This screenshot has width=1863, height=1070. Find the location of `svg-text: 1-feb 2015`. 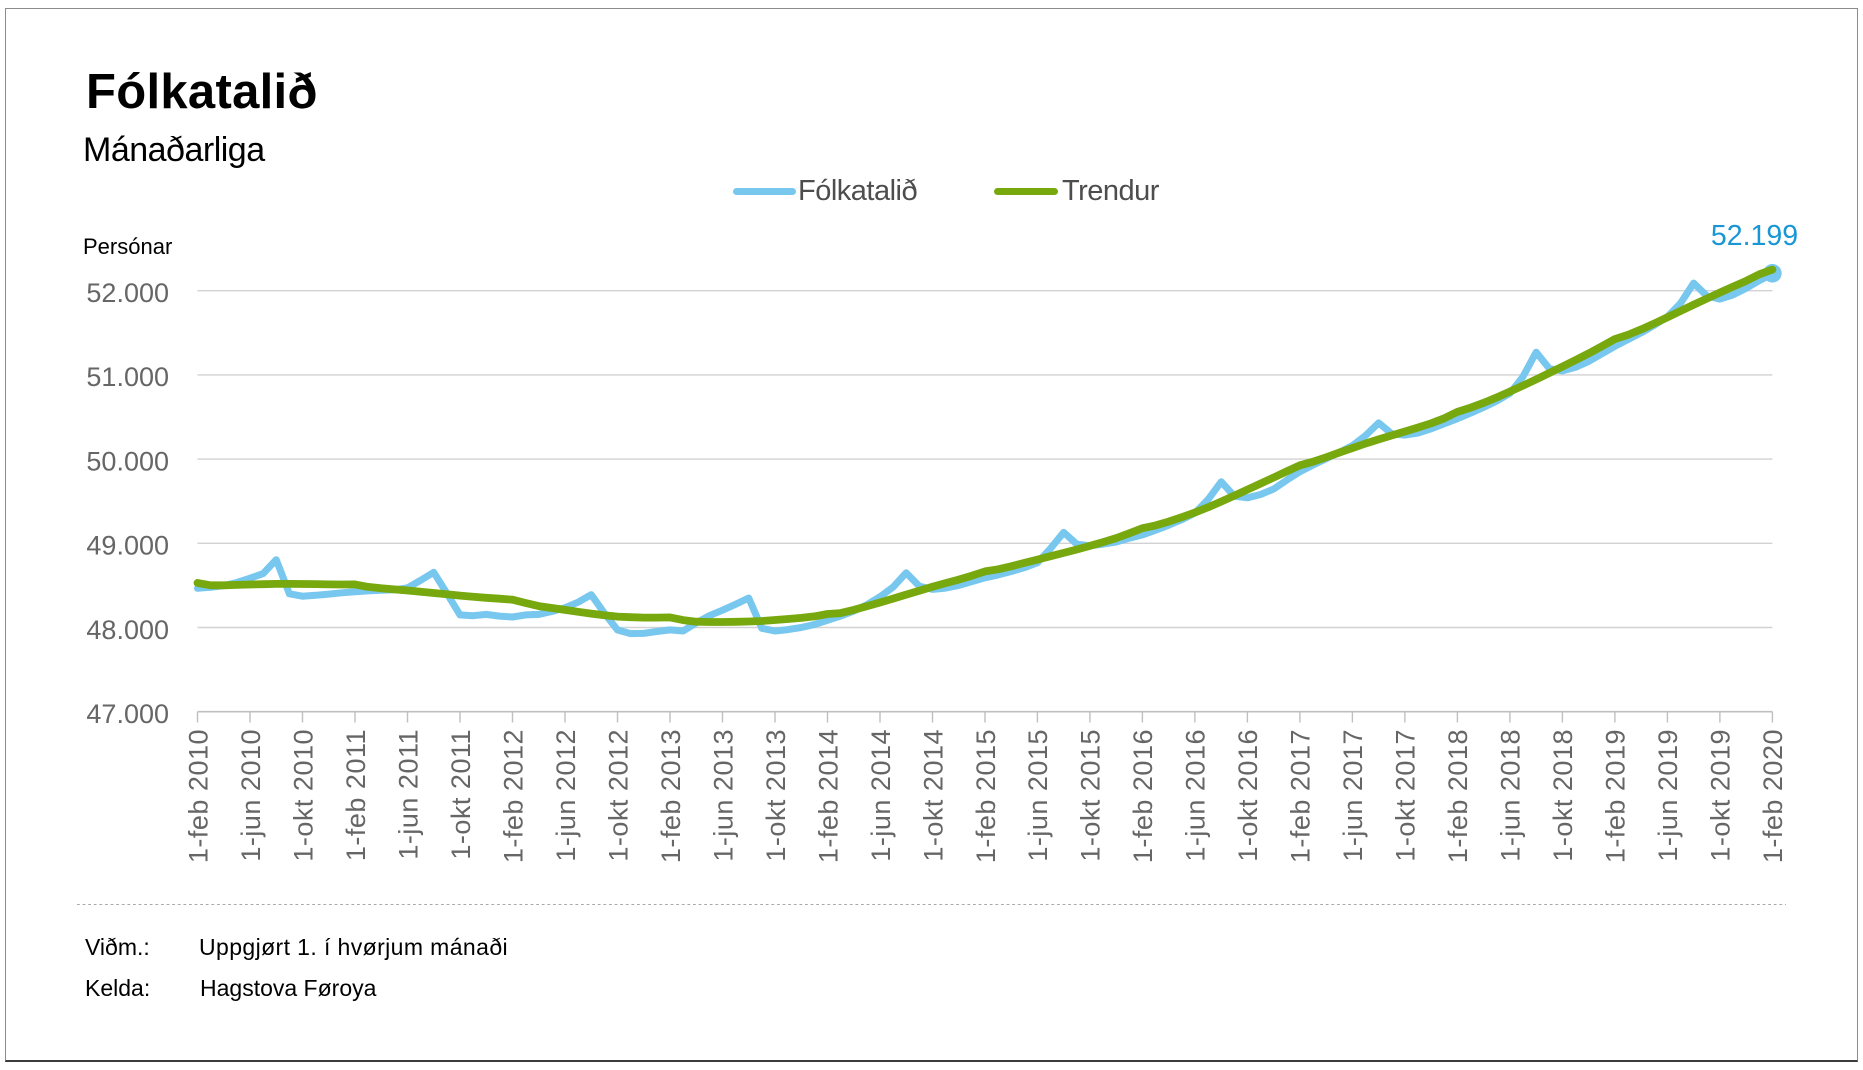

svg-text: 1-feb 2015 is located at coordinates (986, 796).